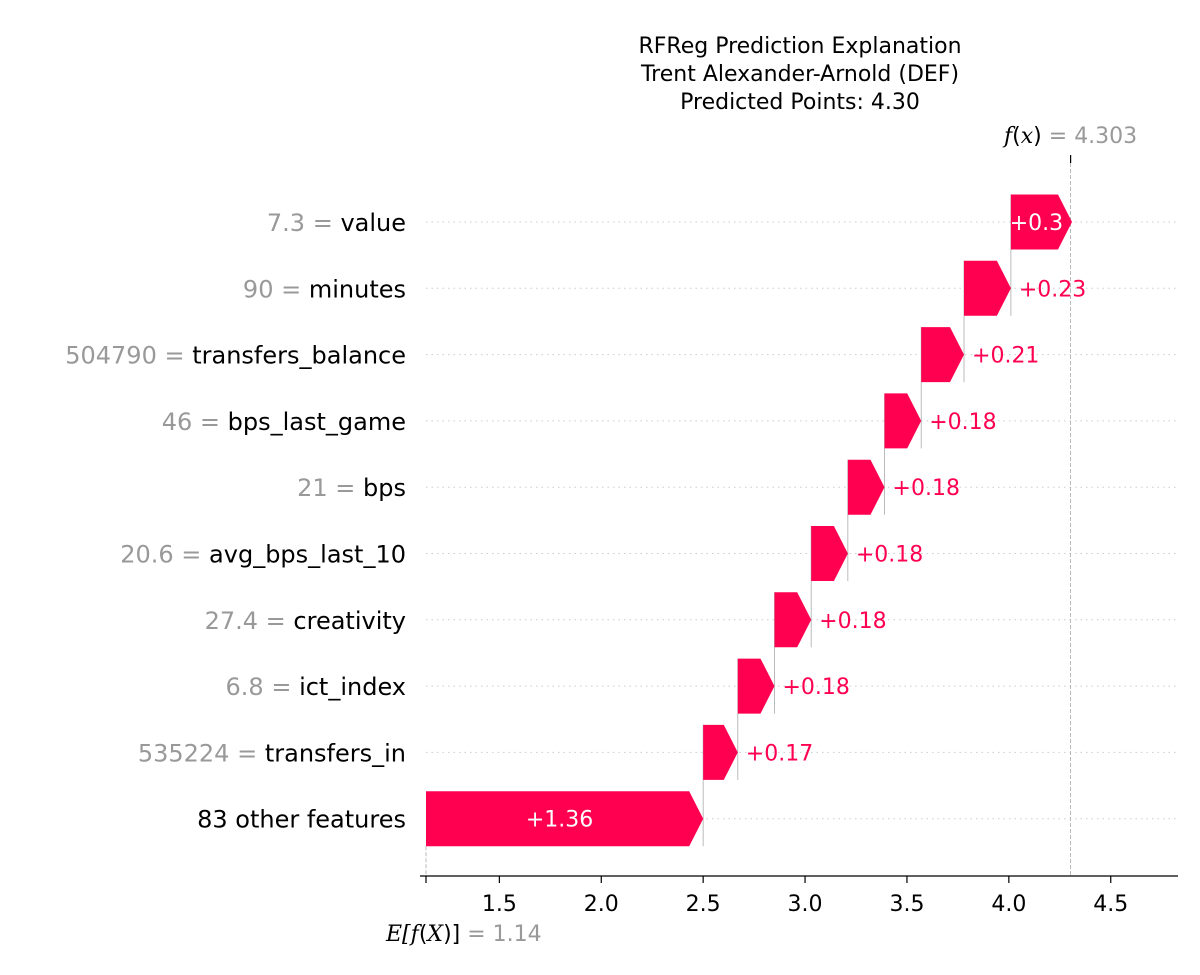 This screenshot has width=1200, height=975. What do you see at coordinates (373, 223) in the screenshot?
I see `feature-name: value` at bounding box center [373, 223].